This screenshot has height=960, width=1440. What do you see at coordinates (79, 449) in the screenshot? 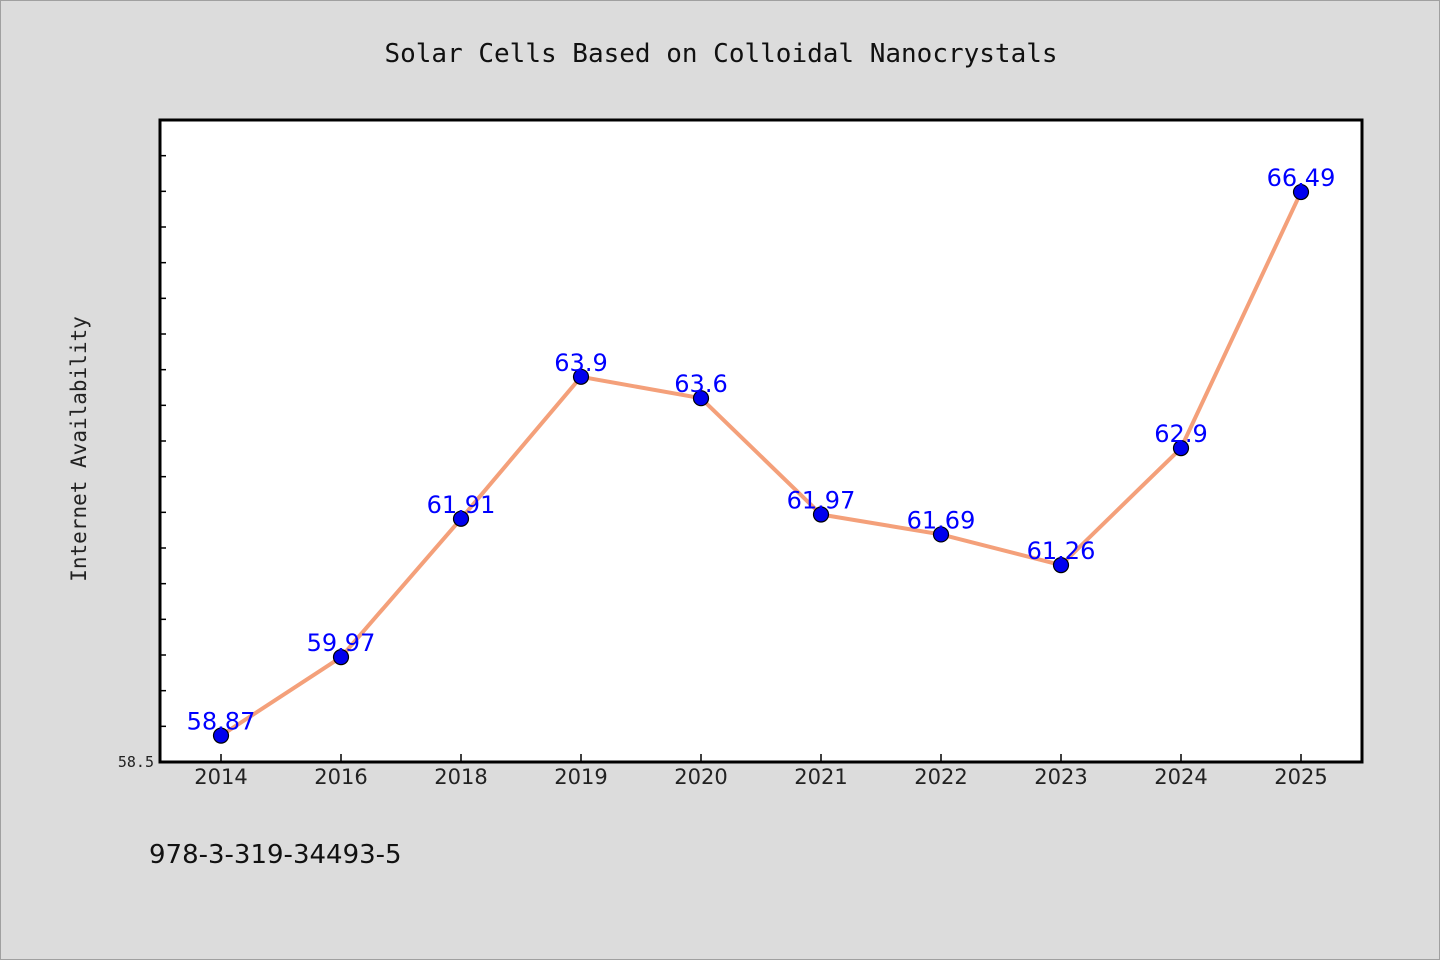
I see `y-axis-label: Internet Availability` at bounding box center [79, 449].